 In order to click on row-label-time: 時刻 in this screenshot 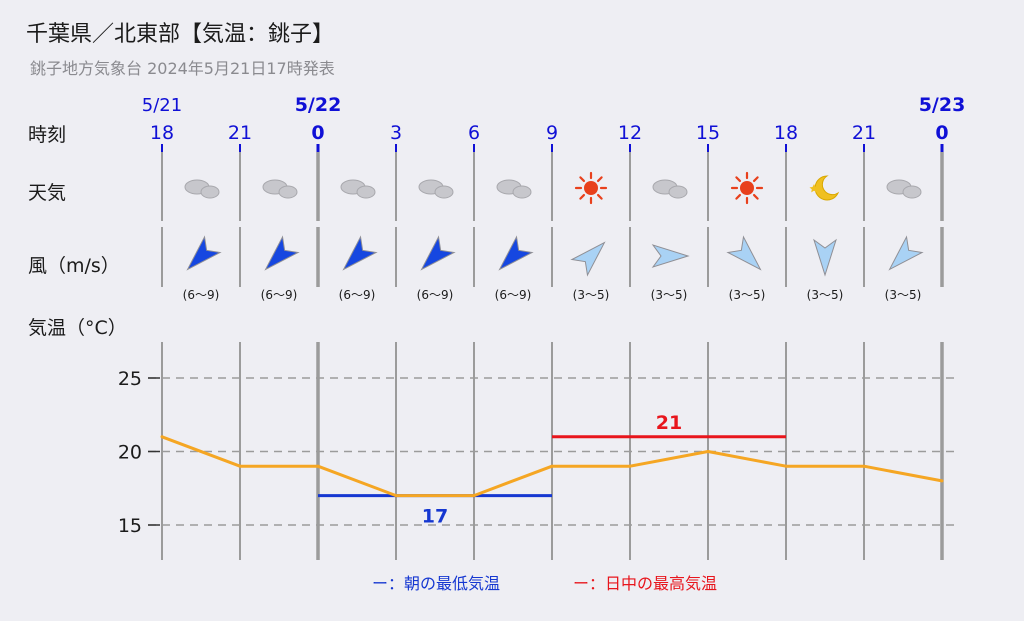, I will do `click(47, 135)`.